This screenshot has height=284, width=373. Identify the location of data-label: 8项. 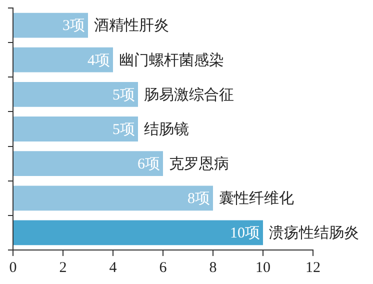
(199, 199).